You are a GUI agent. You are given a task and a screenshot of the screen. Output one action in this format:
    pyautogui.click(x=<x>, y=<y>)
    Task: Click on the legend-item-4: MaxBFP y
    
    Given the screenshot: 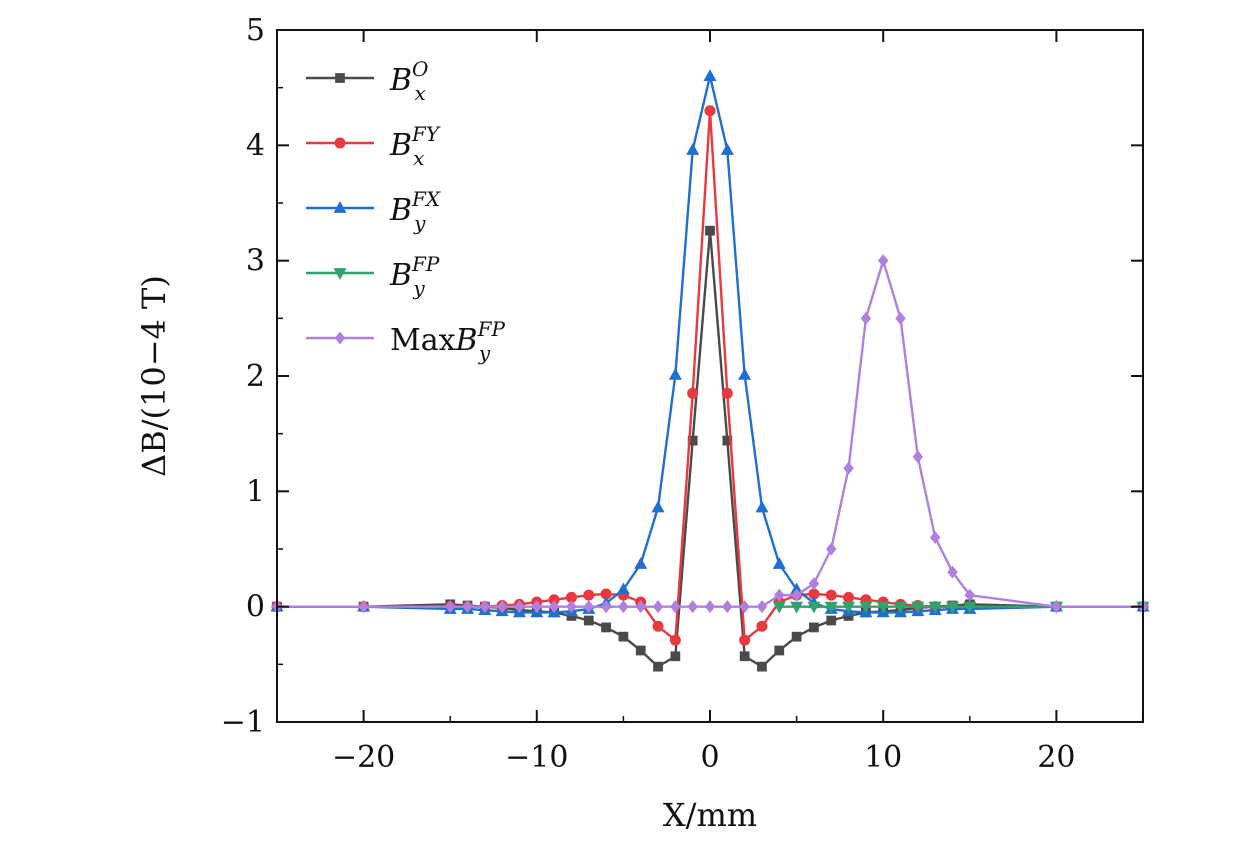 What is the action you would take?
    pyautogui.click(x=405, y=341)
    